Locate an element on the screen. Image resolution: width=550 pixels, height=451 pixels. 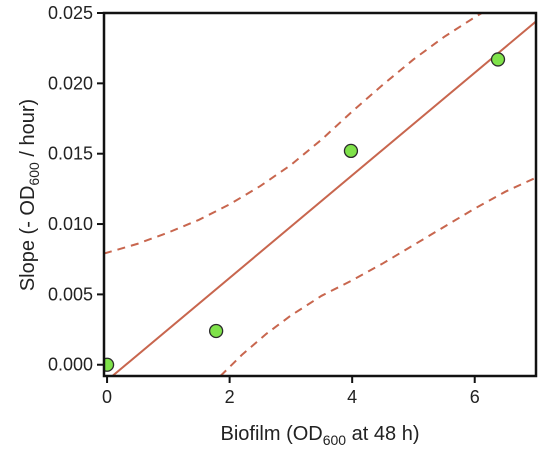
x-tick-label: 0 is located at coordinates (107, 397).